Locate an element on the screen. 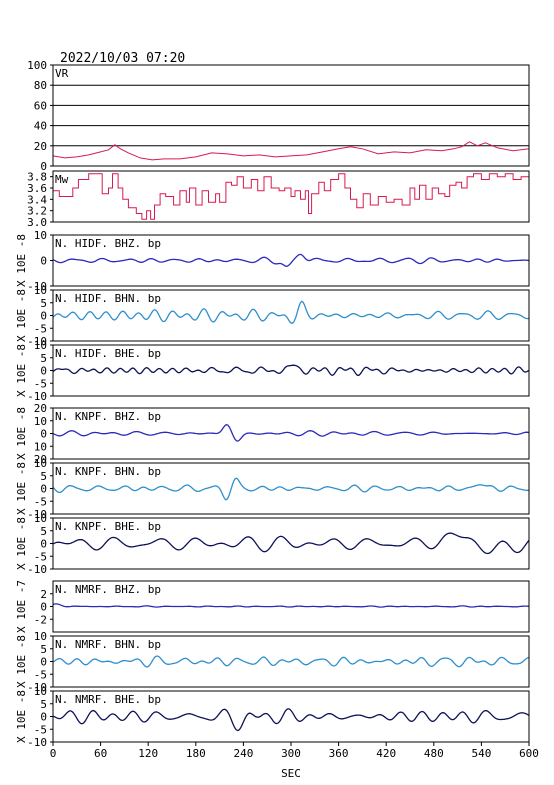 This screenshot has width=554, height=785. x-tick-label: 0 is located at coordinates (53, 753).